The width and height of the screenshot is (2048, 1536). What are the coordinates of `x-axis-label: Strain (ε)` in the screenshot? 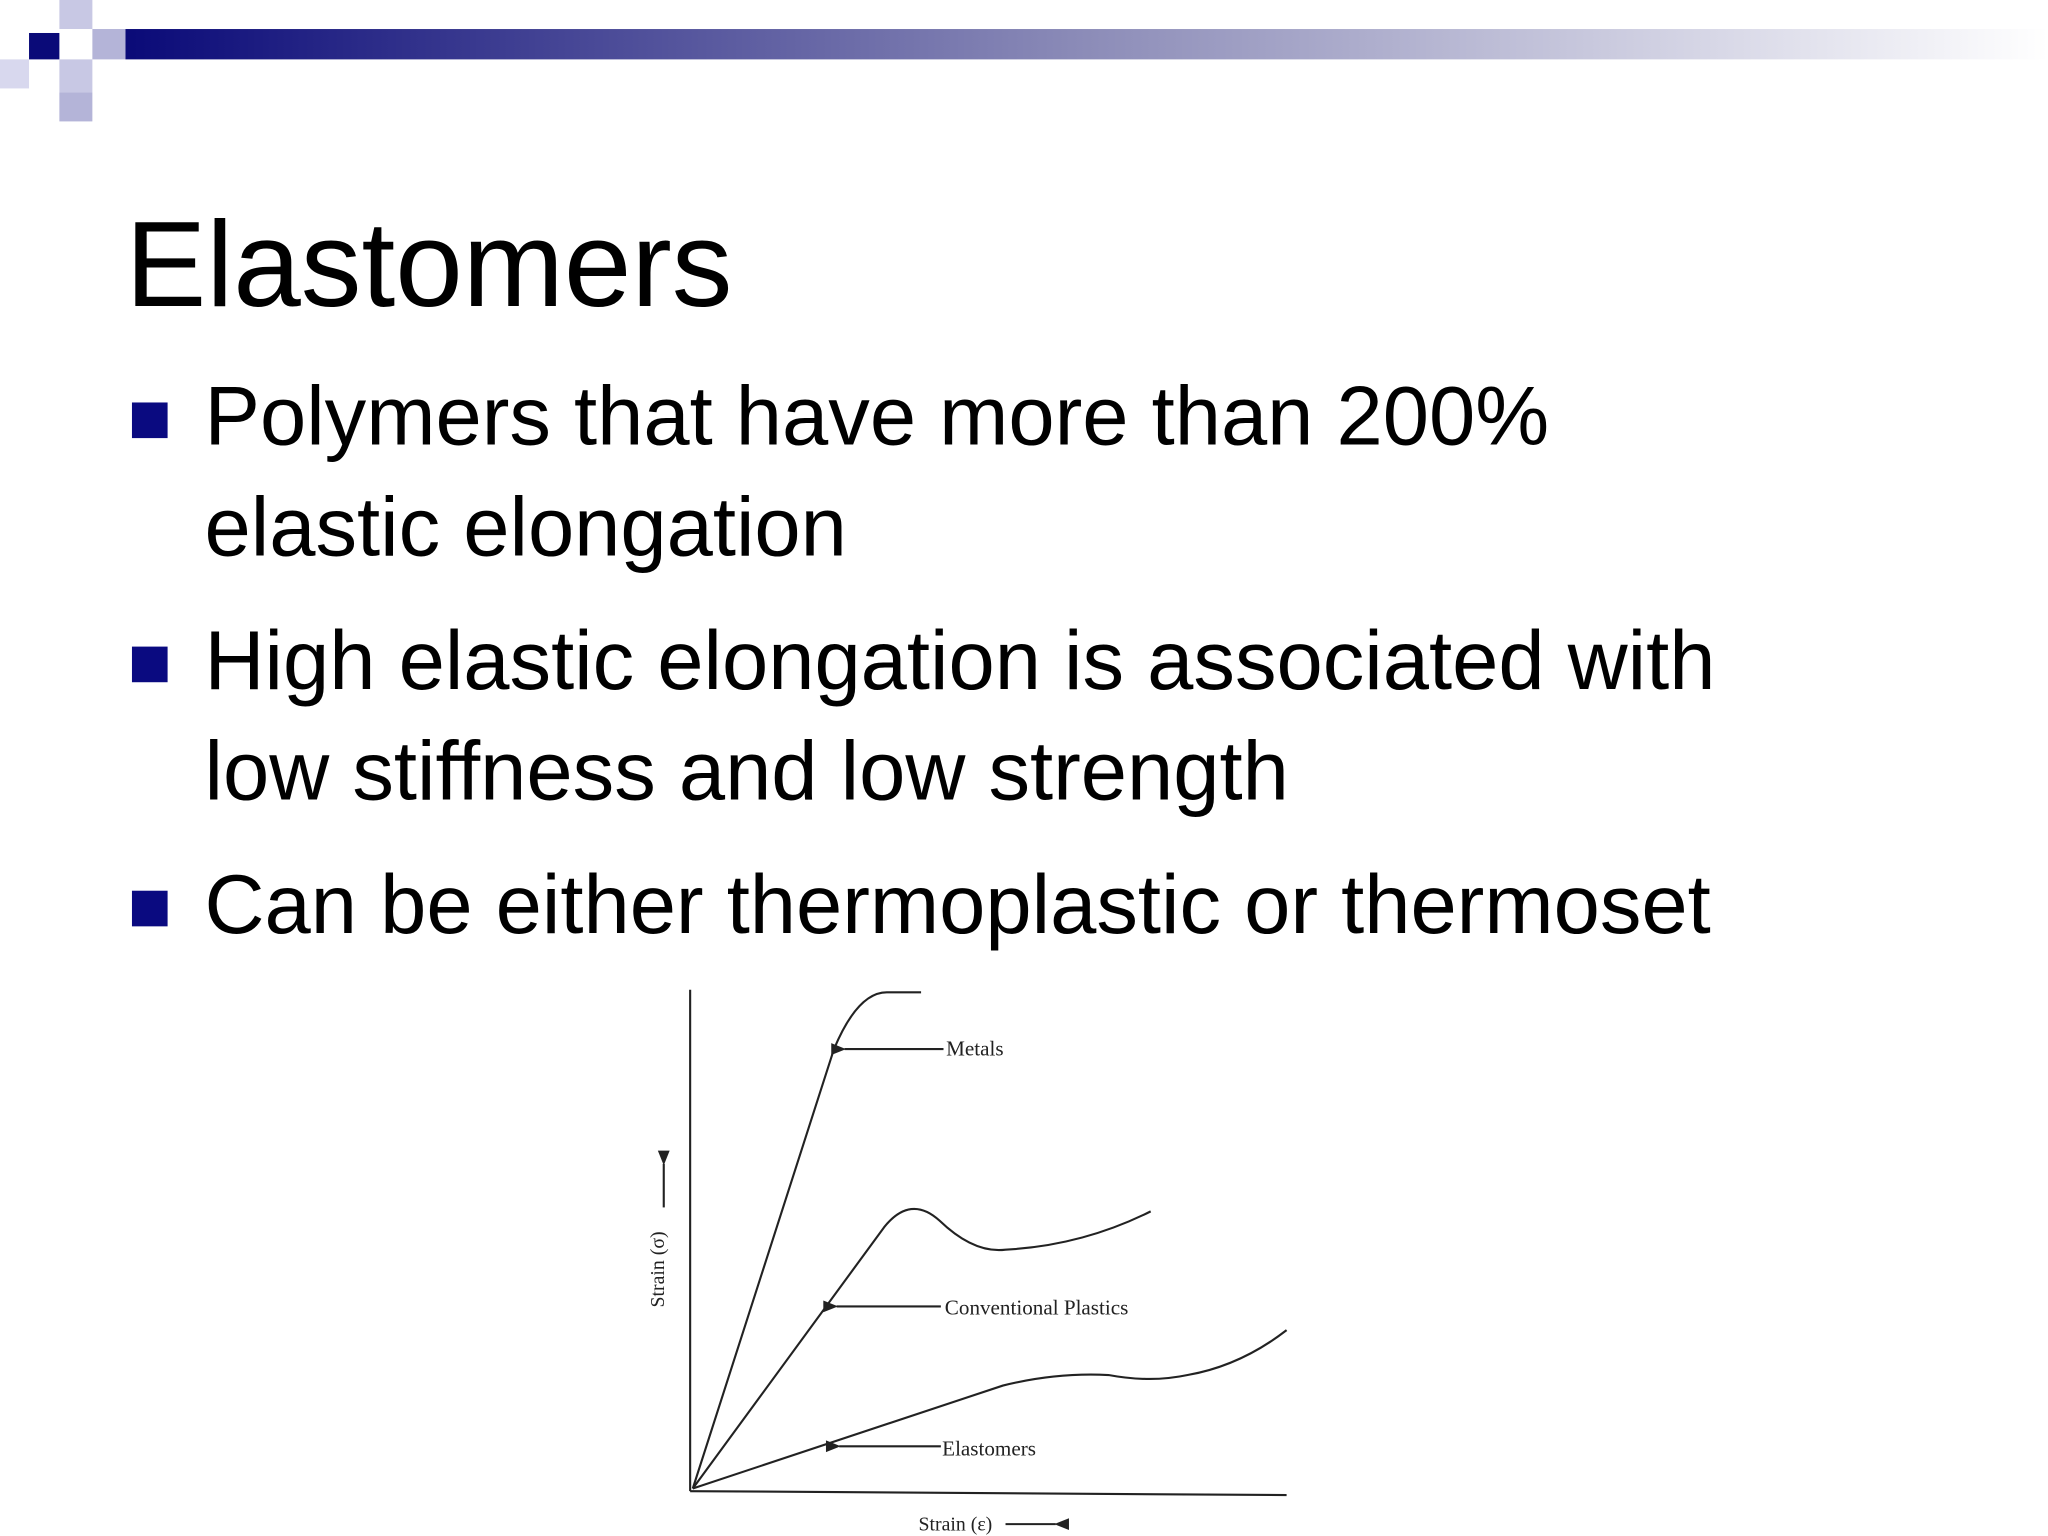 It's located at (956, 1525).